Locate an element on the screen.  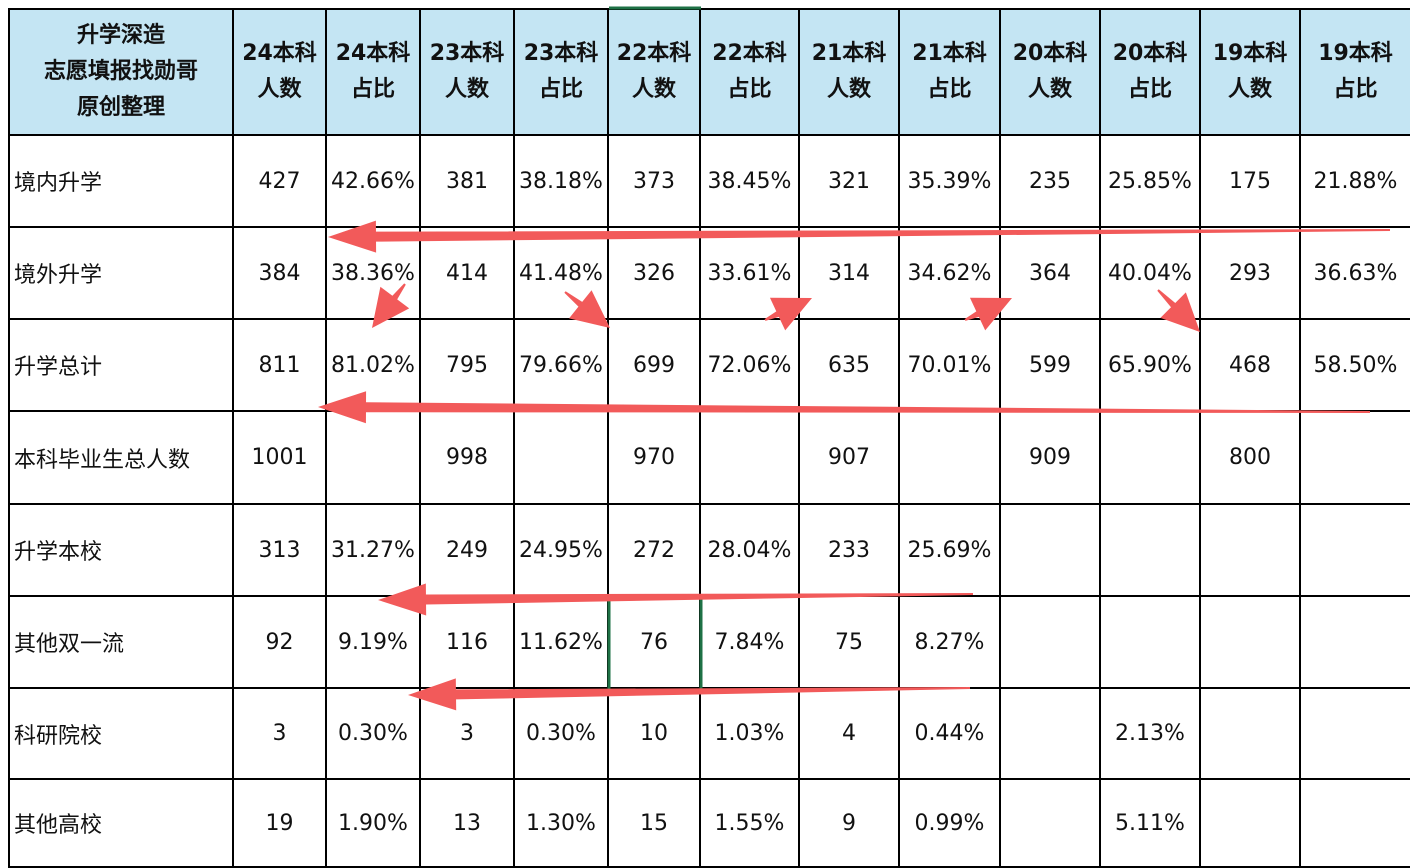
cell-value: 38.45% is located at coordinates (749, 181).